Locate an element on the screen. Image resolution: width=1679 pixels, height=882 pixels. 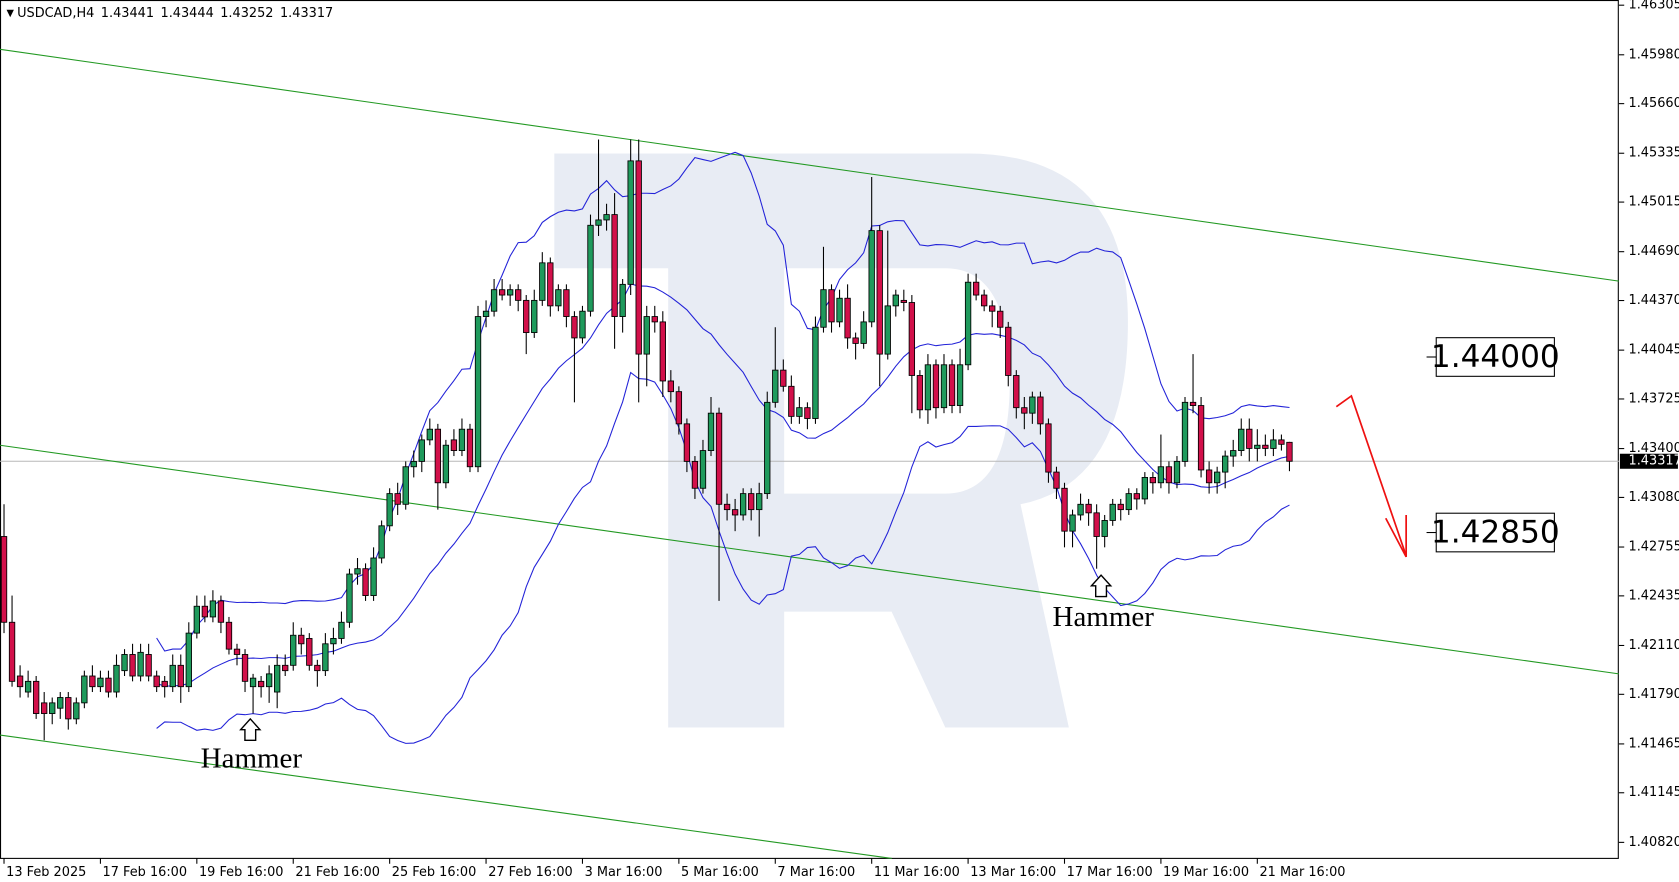
y-tick-label: 1.44690 is located at coordinates (1654, 251).